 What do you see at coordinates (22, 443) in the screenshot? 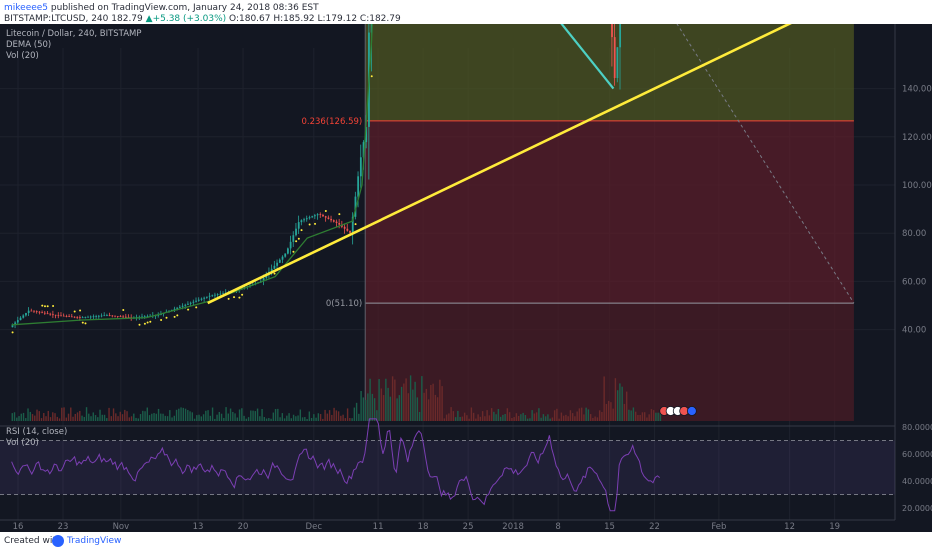
I see `legend-rsi-vol: Vol (20)` at bounding box center [22, 443].